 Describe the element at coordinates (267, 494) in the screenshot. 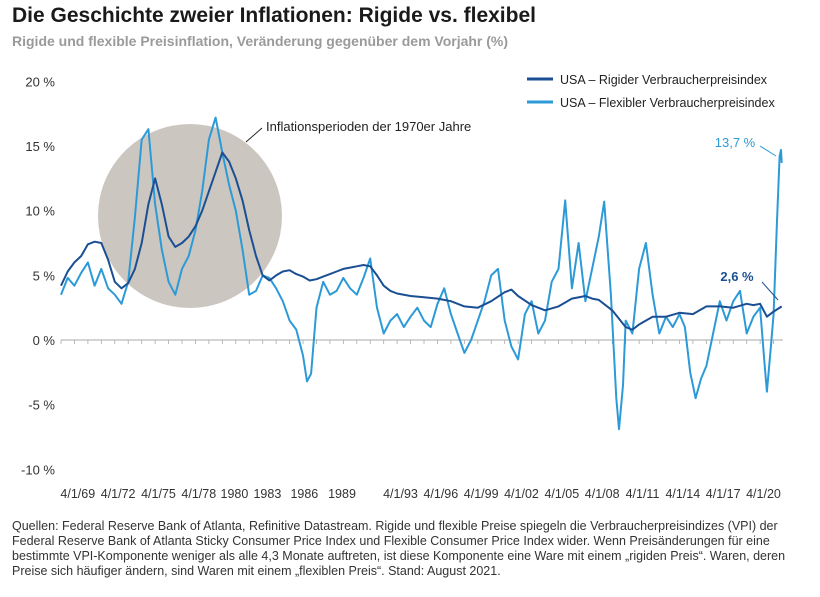

I see `x-tick-label: 1983` at that location.